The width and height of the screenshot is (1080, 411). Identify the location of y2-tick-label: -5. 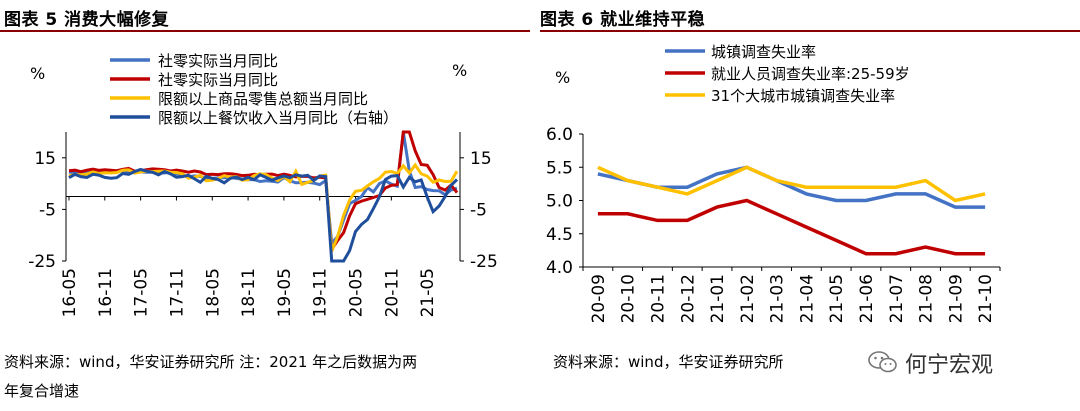
(478, 210).